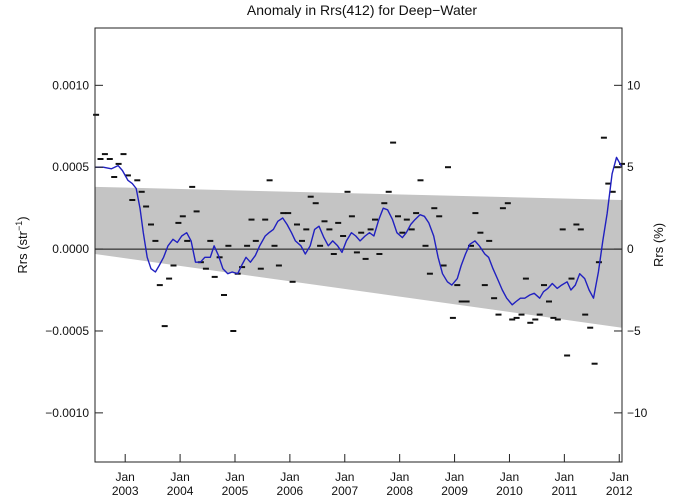 The image size is (673, 501). I want to click on y-axis-label-left: Rrs (str−1), so click(22, 244).